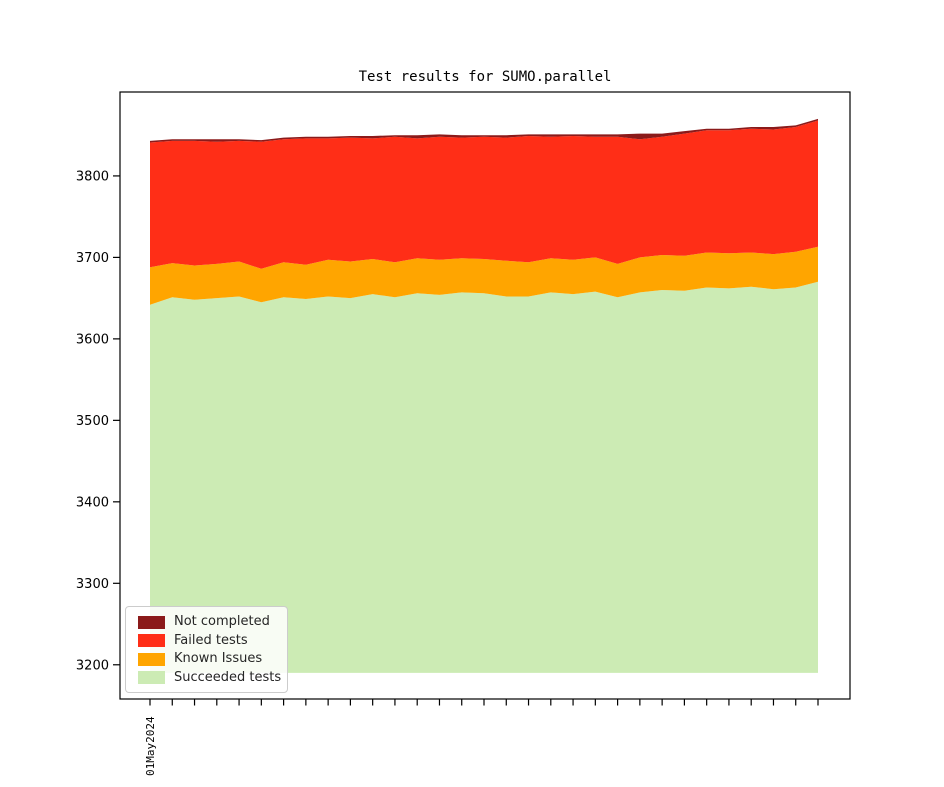 The image size is (944, 787). Describe the element at coordinates (151, 622) in the screenshot. I see `not-completed-swatch-icon` at that location.